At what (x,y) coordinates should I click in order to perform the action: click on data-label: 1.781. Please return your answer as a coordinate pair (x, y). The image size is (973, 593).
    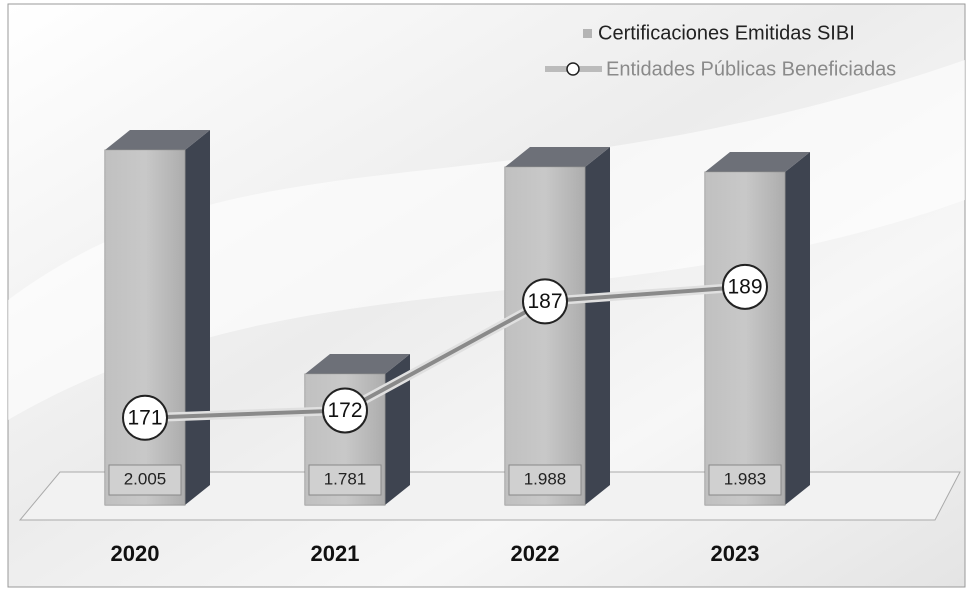
    Looking at the image, I should click on (345, 478).